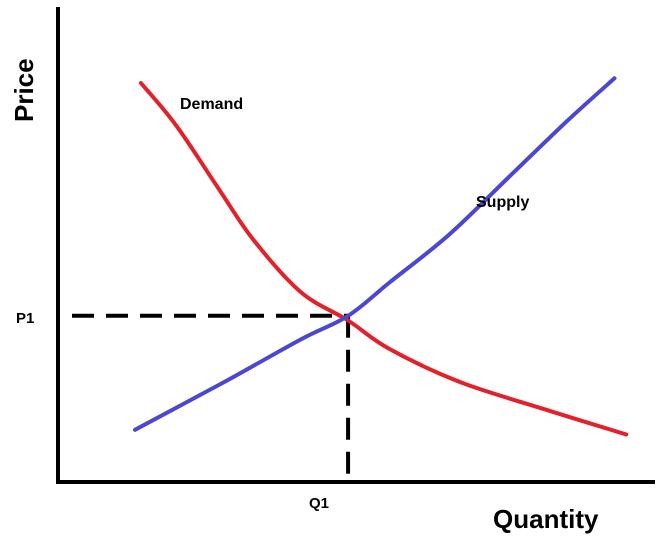 Image resolution: width=659 pixels, height=538 pixels. Describe the element at coordinates (24, 90) in the screenshot. I see `y-axis-title: Price` at that location.